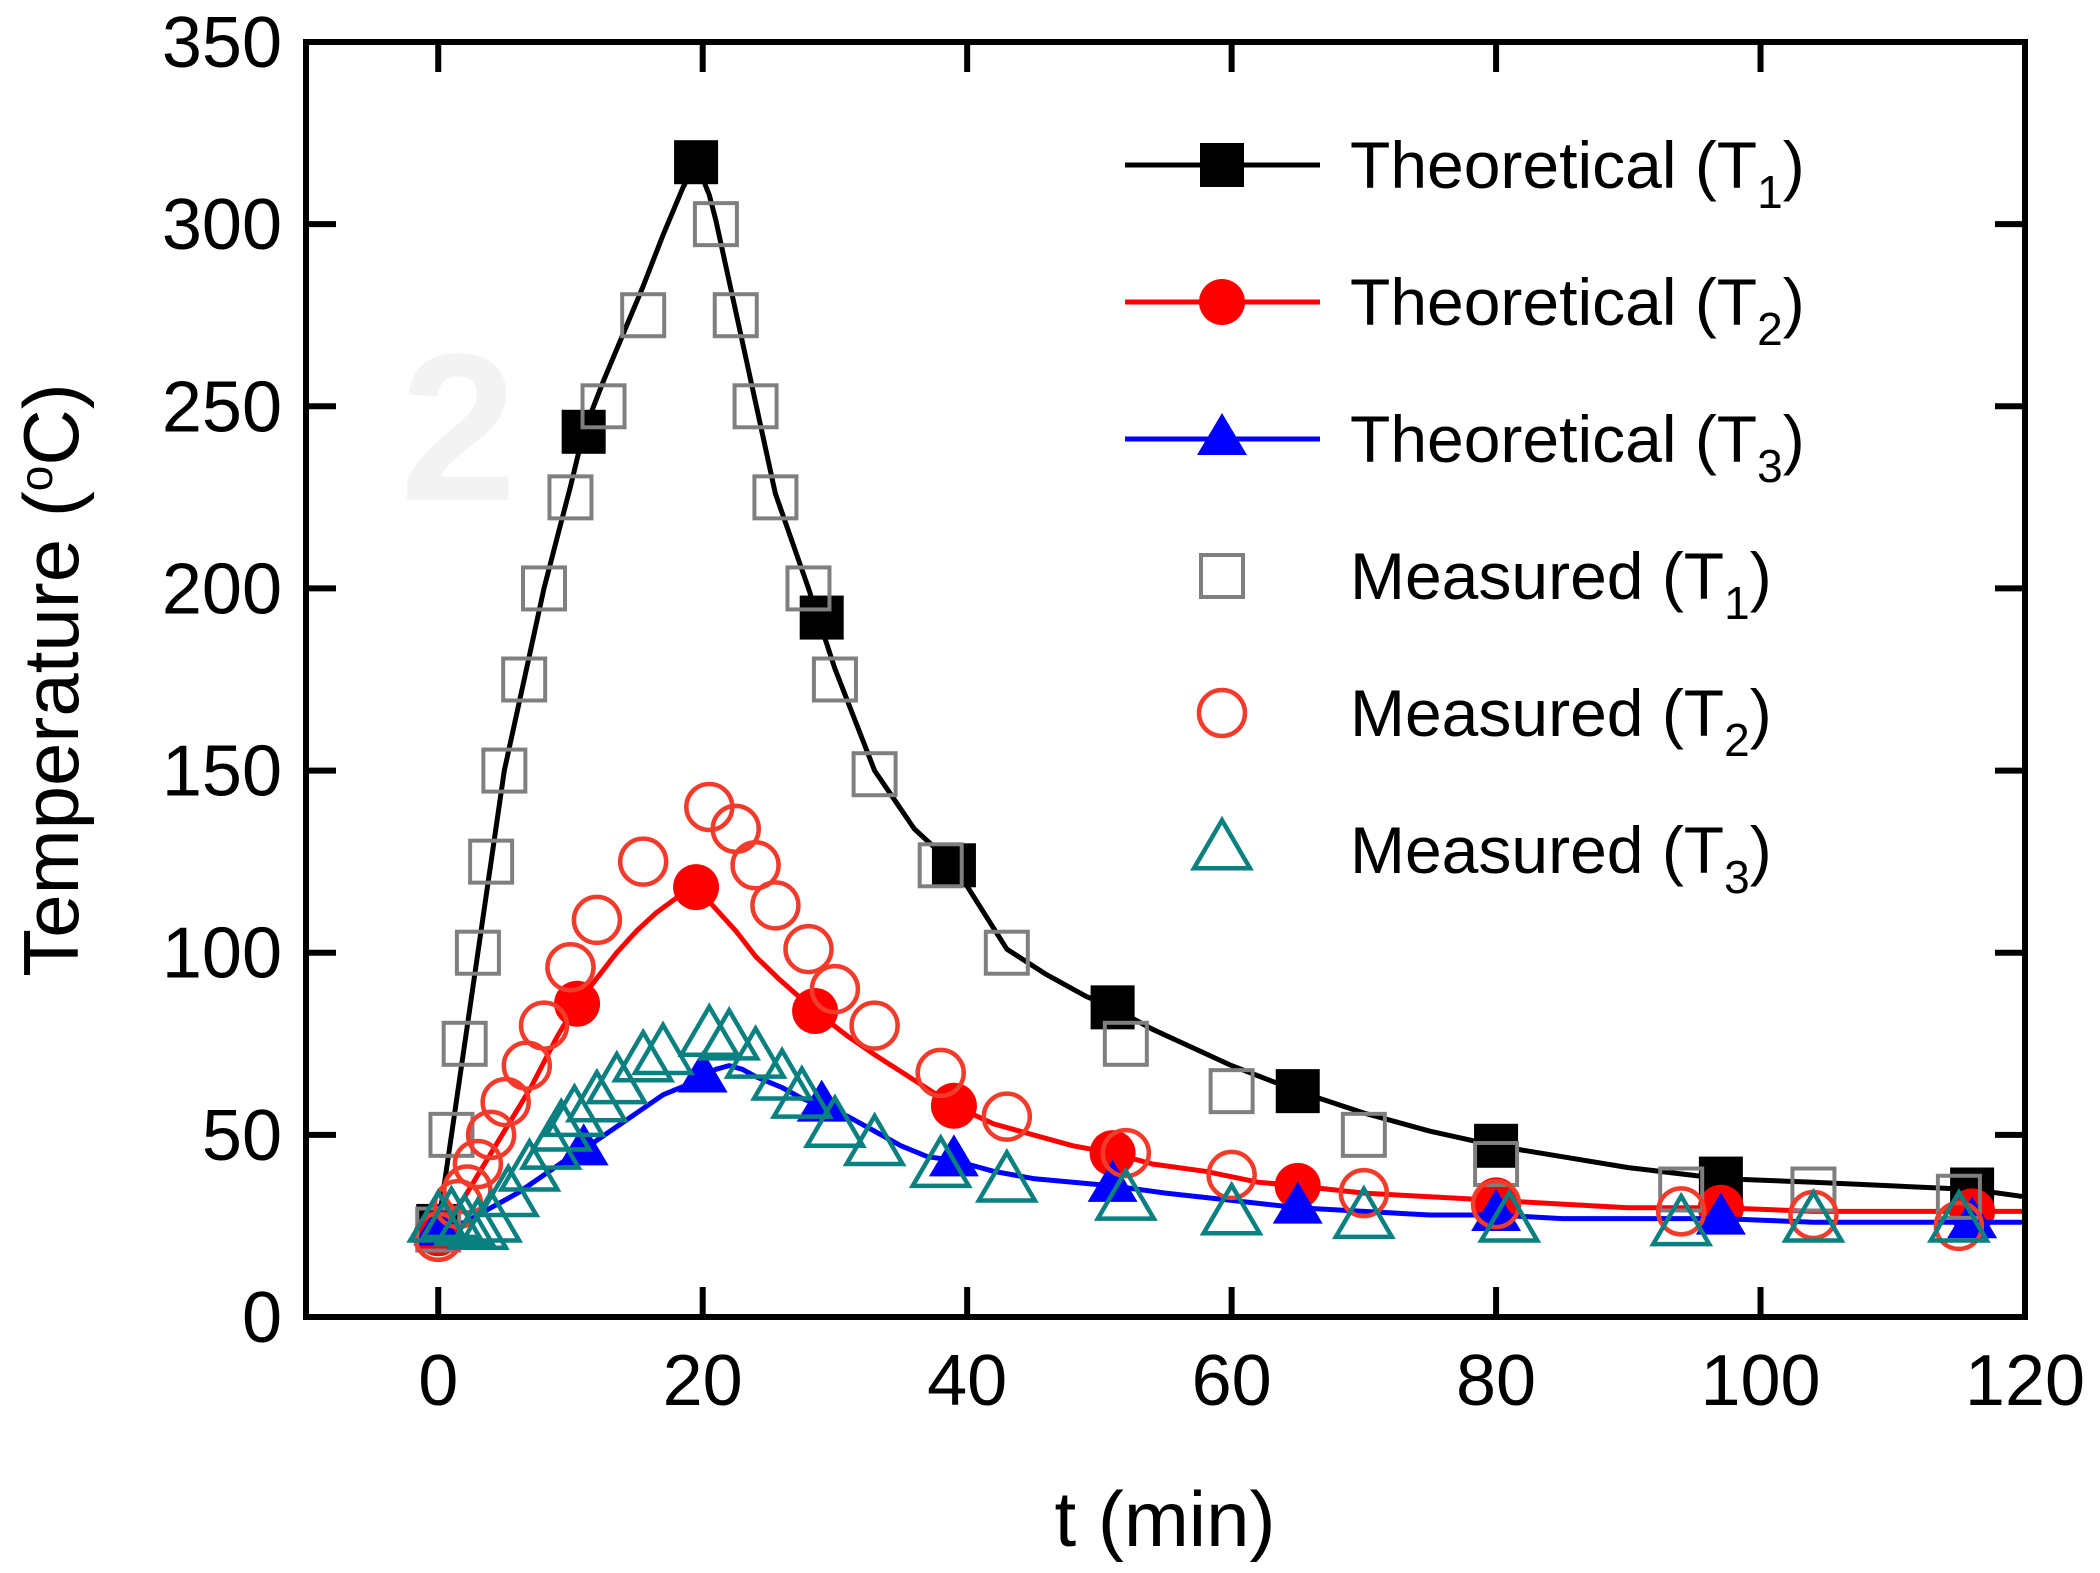 The width and height of the screenshot is (2100, 1573). I want to click on theoretical-t3-legend-marker, so click(1222, 433).